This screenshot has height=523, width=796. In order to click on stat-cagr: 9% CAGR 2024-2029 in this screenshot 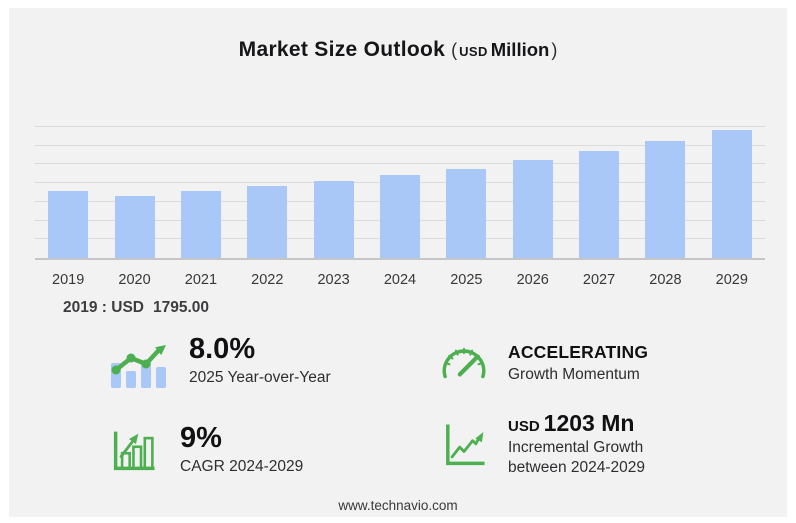, I will do `click(205, 449)`.